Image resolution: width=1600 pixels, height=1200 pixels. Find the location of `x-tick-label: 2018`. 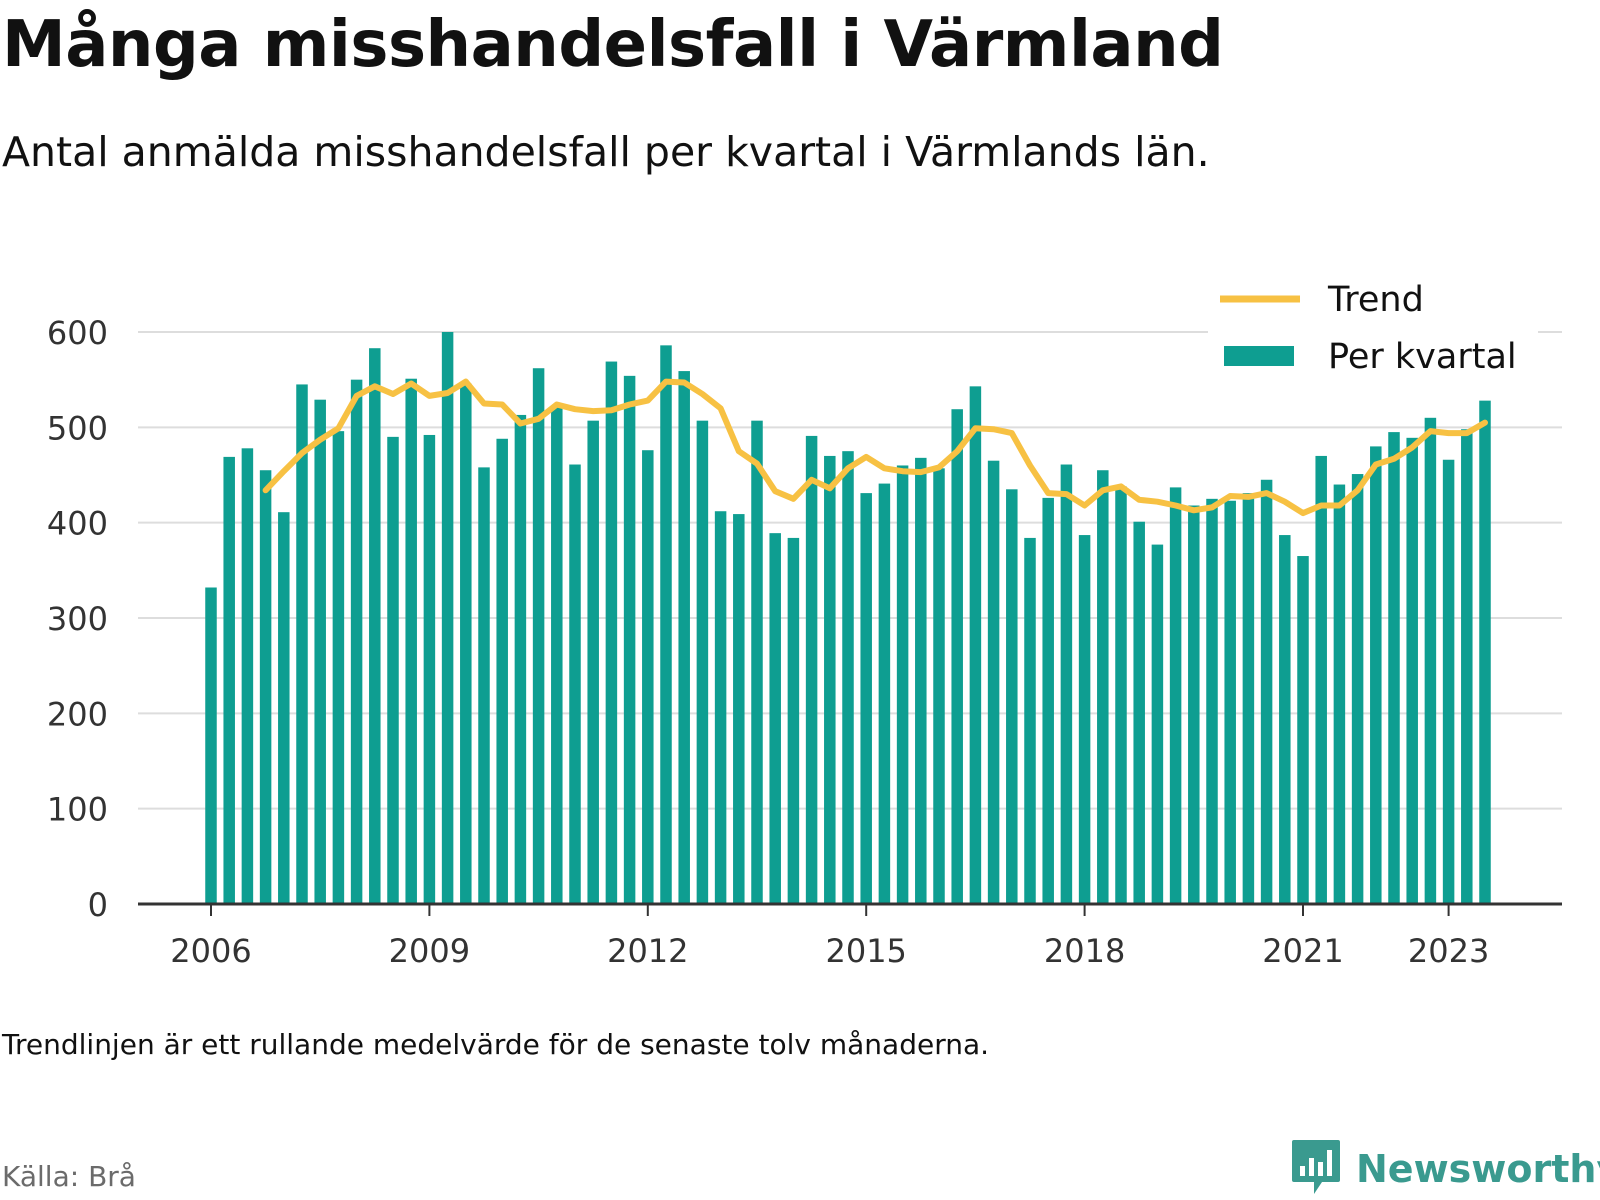

x-tick-label: 2018 is located at coordinates (1084, 951).